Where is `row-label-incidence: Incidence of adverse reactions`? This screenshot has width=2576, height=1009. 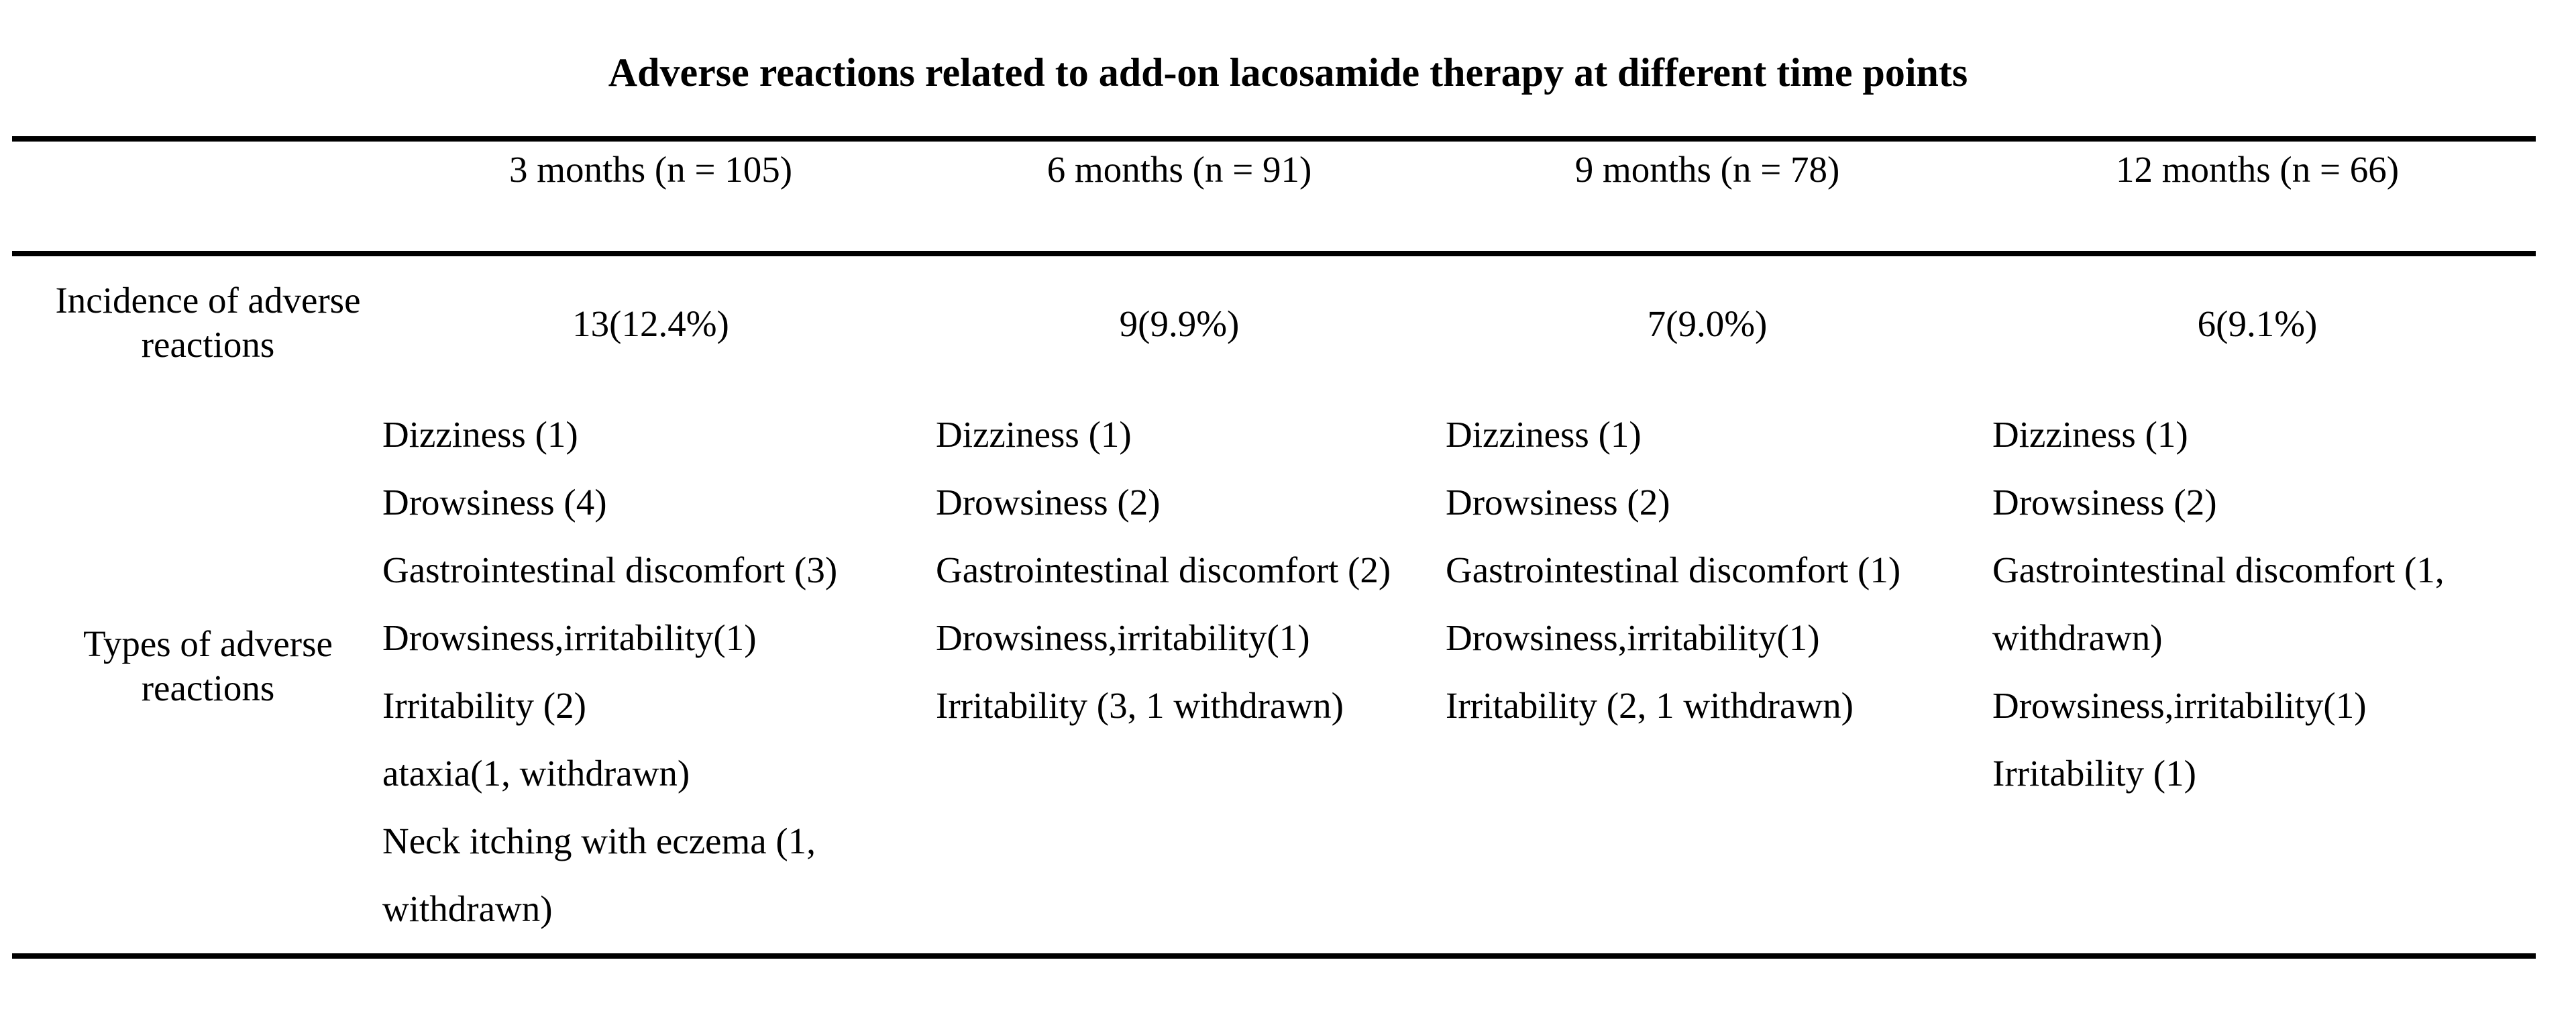 row-label-incidence: Incidence of adverse reactions is located at coordinates (208, 322).